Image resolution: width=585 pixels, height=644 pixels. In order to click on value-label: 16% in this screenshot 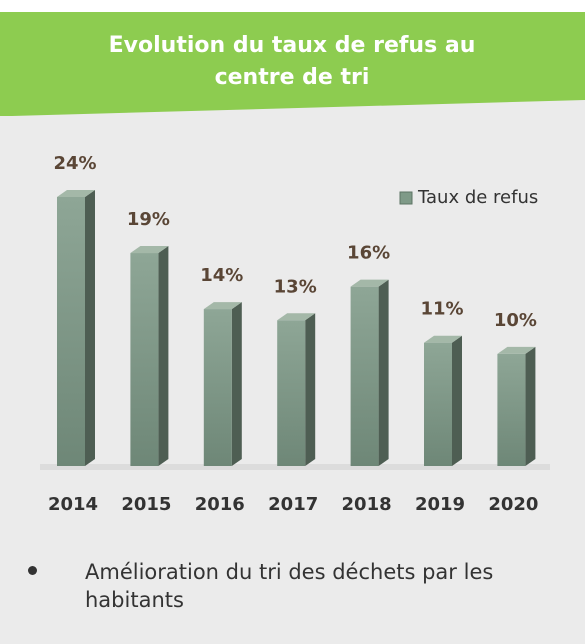, I will do `click(368, 253)`.